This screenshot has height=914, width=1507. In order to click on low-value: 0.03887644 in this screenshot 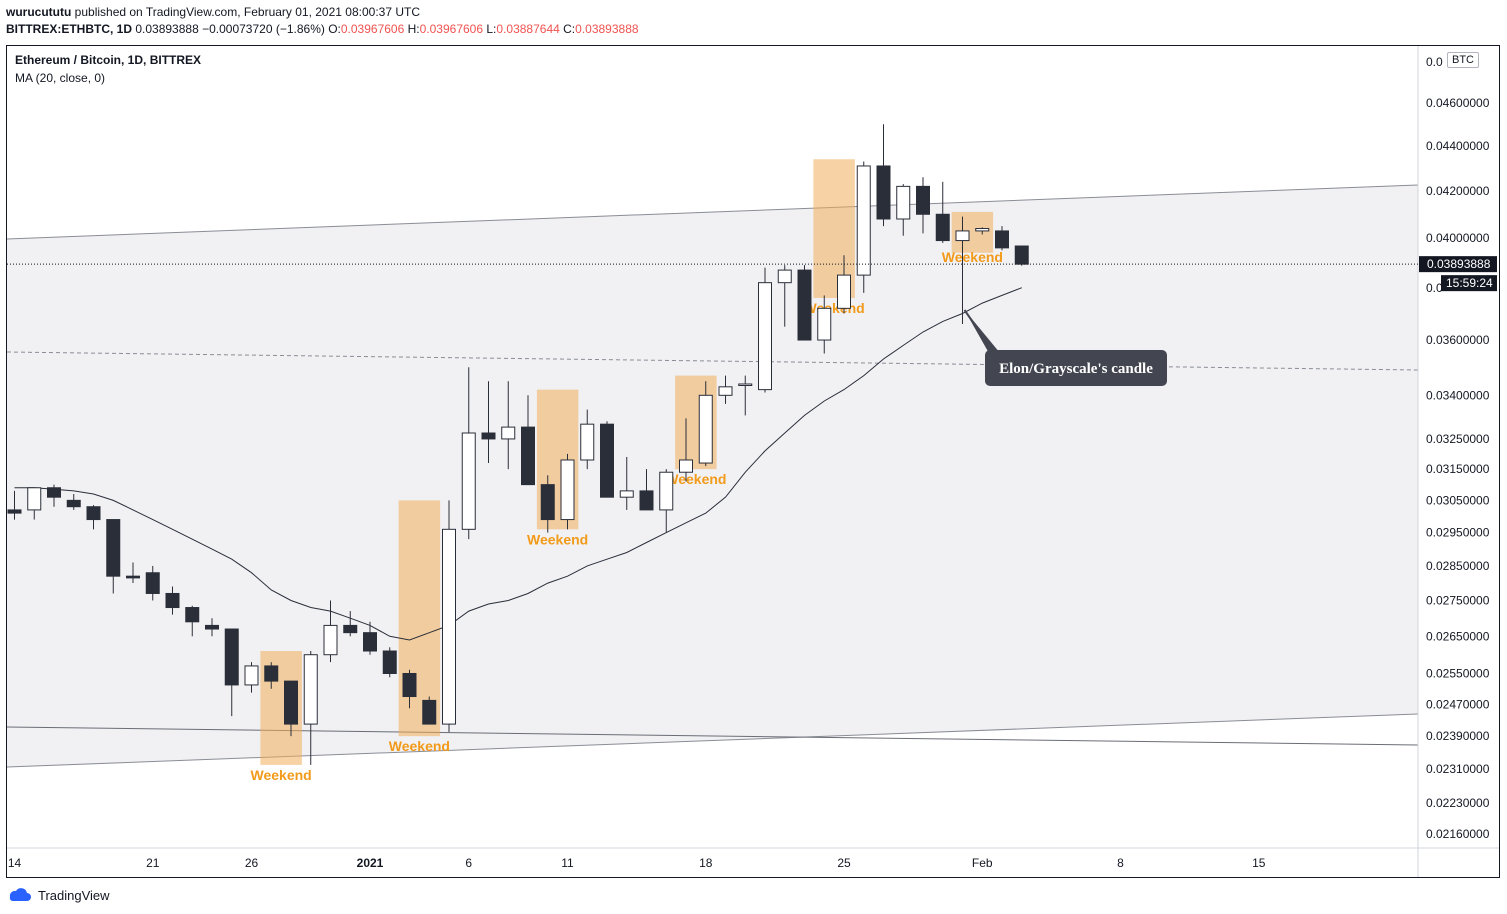, I will do `click(528, 29)`.